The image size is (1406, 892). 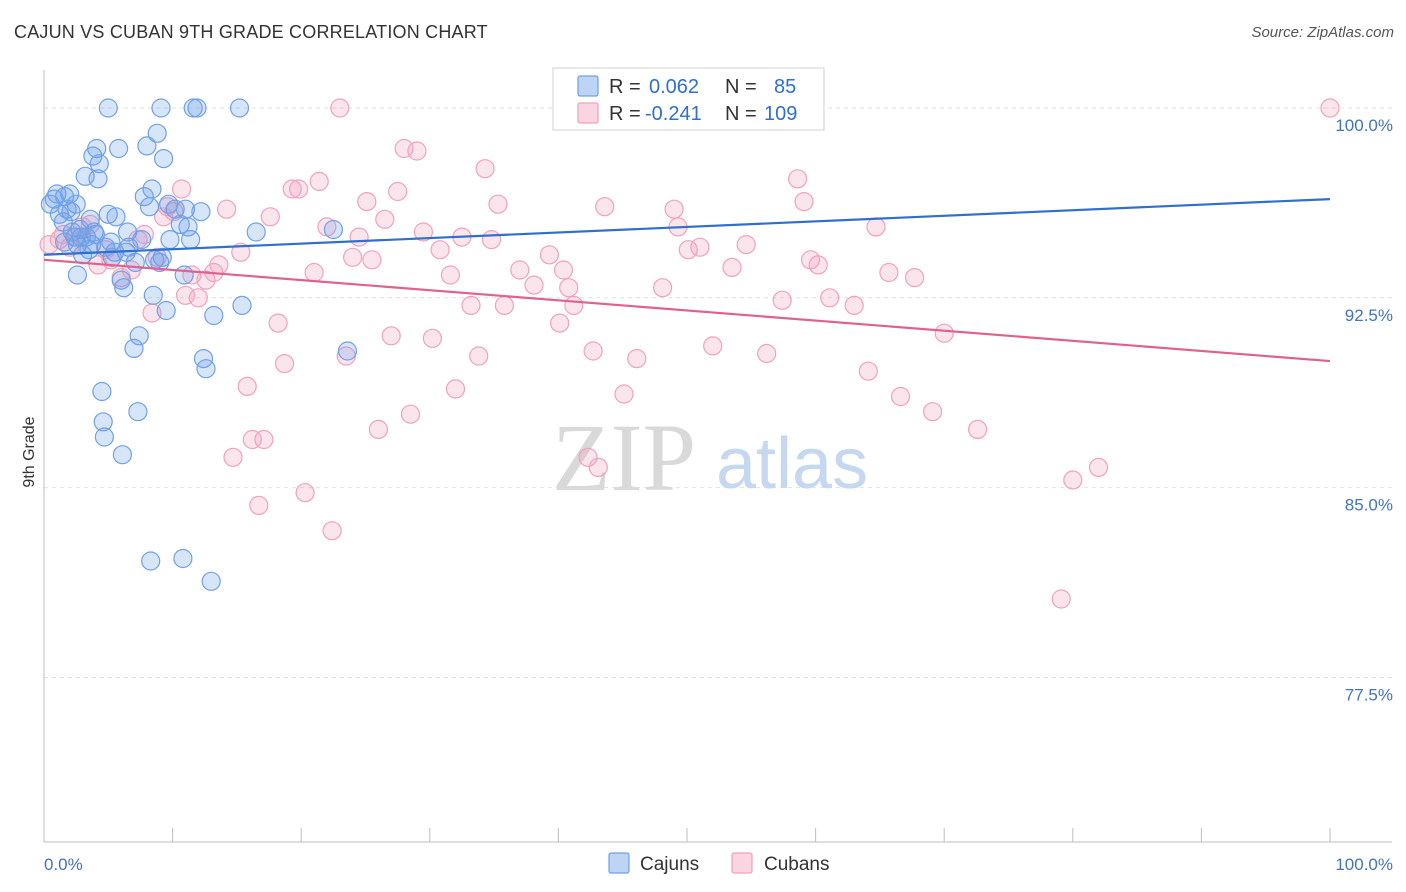 I want to click on top-legend: R = 0.062 N = 85 R = -0.241 N = 109, so click(x=688, y=99).